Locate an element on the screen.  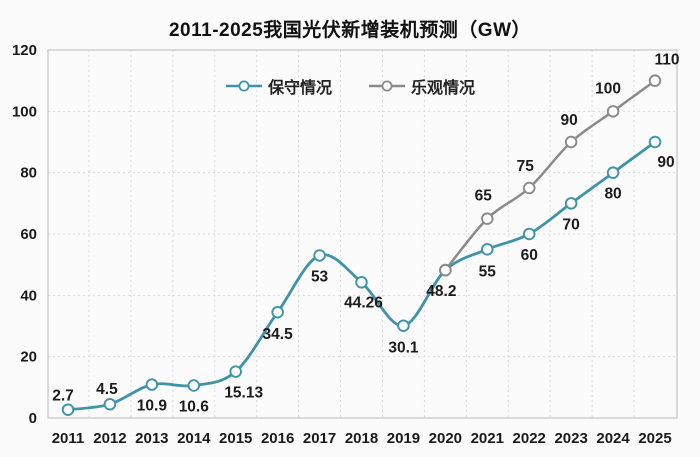
svg-text: 2014 is located at coordinates (194, 438).